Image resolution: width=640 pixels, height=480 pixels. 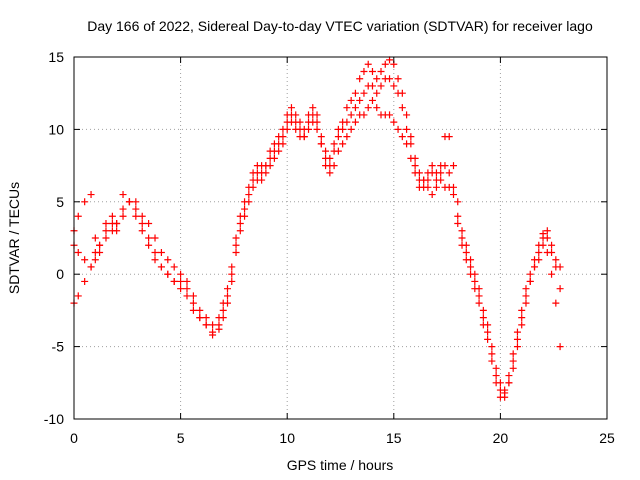 What do you see at coordinates (58, 347) in the screenshot?
I see `y-tick-label: -5` at bounding box center [58, 347].